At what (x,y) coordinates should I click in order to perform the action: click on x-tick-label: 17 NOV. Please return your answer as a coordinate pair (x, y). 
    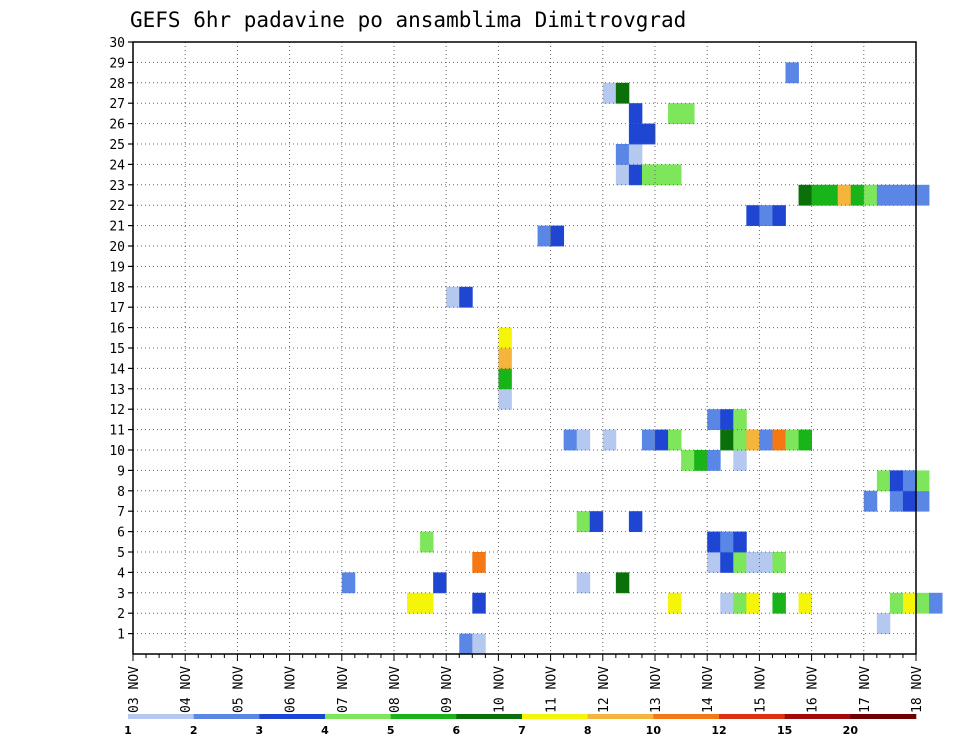
    Looking at the image, I should click on (865, 689).